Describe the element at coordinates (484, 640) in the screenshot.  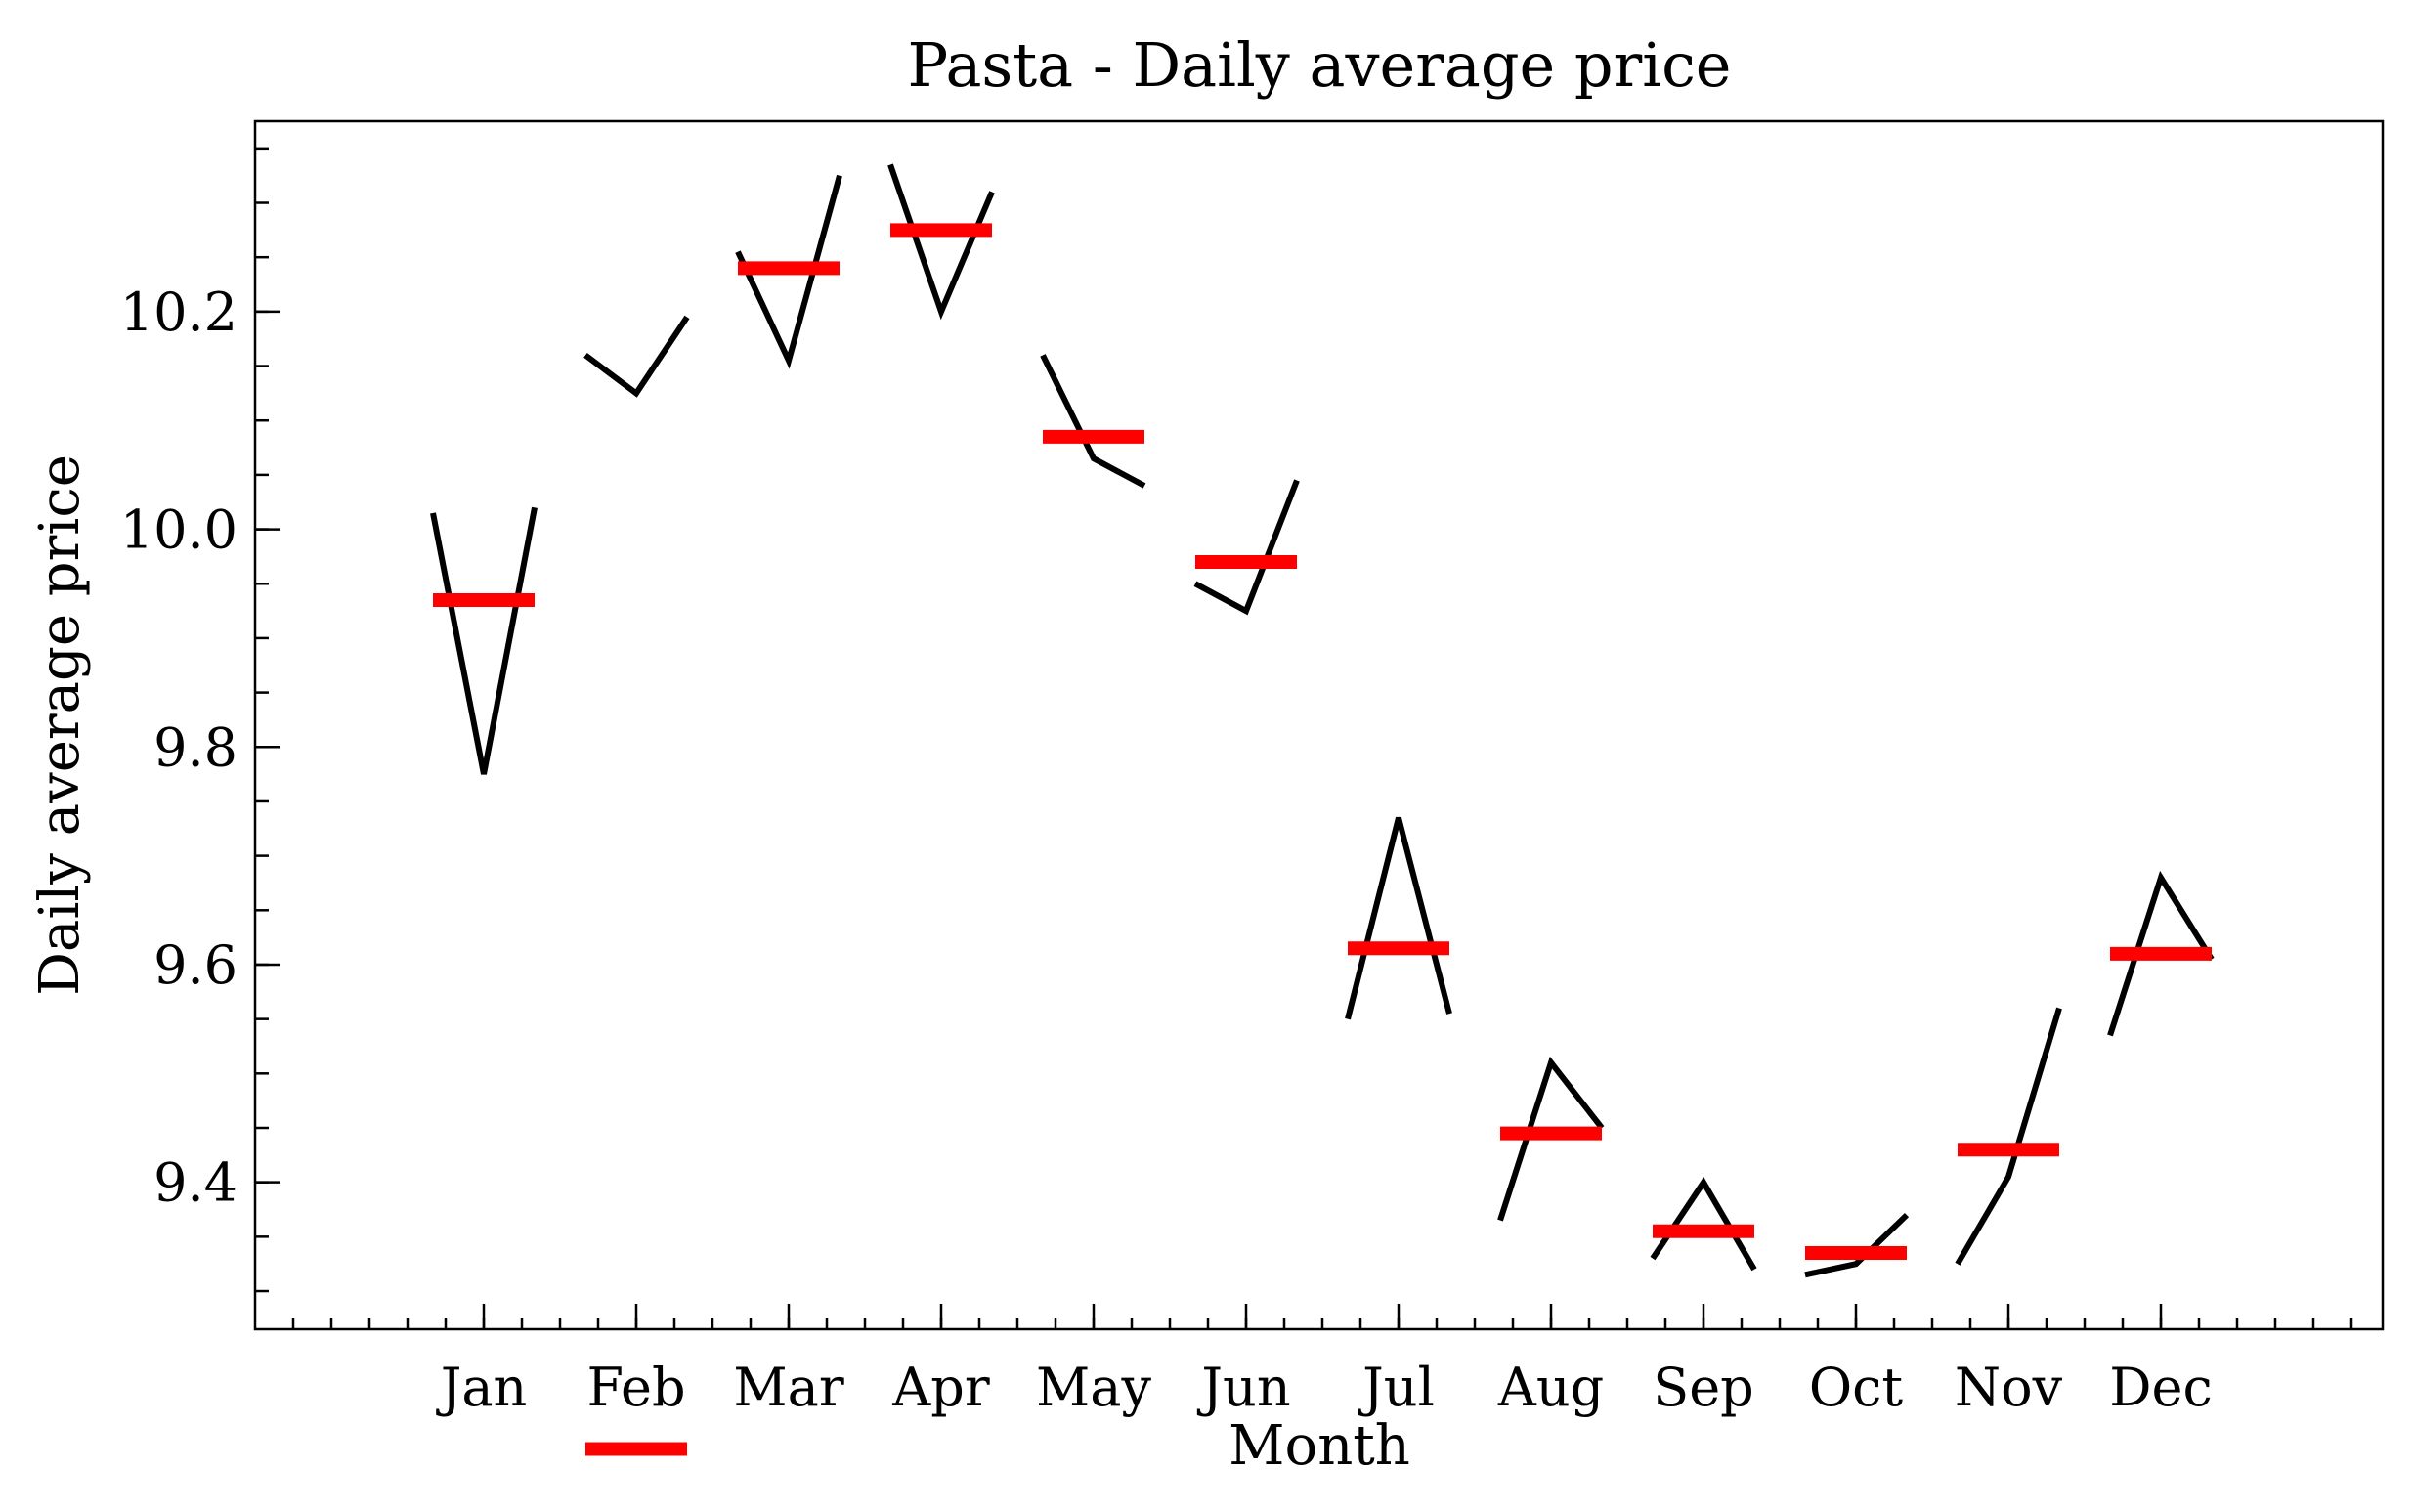
I see `subseries-line-jan` at that location.